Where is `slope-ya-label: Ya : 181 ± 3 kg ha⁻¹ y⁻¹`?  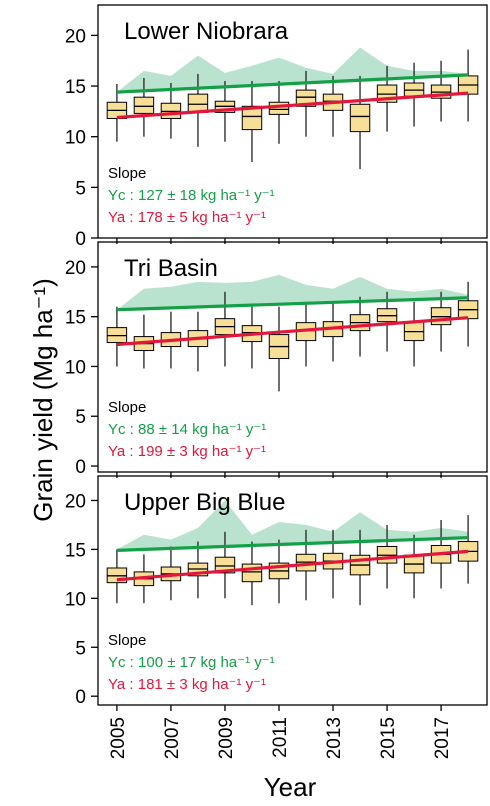 slope-ya-label: Ya : 181 ± 3 kg ha⁻¹ y⁻¹ is located at coordinates (187, 684).